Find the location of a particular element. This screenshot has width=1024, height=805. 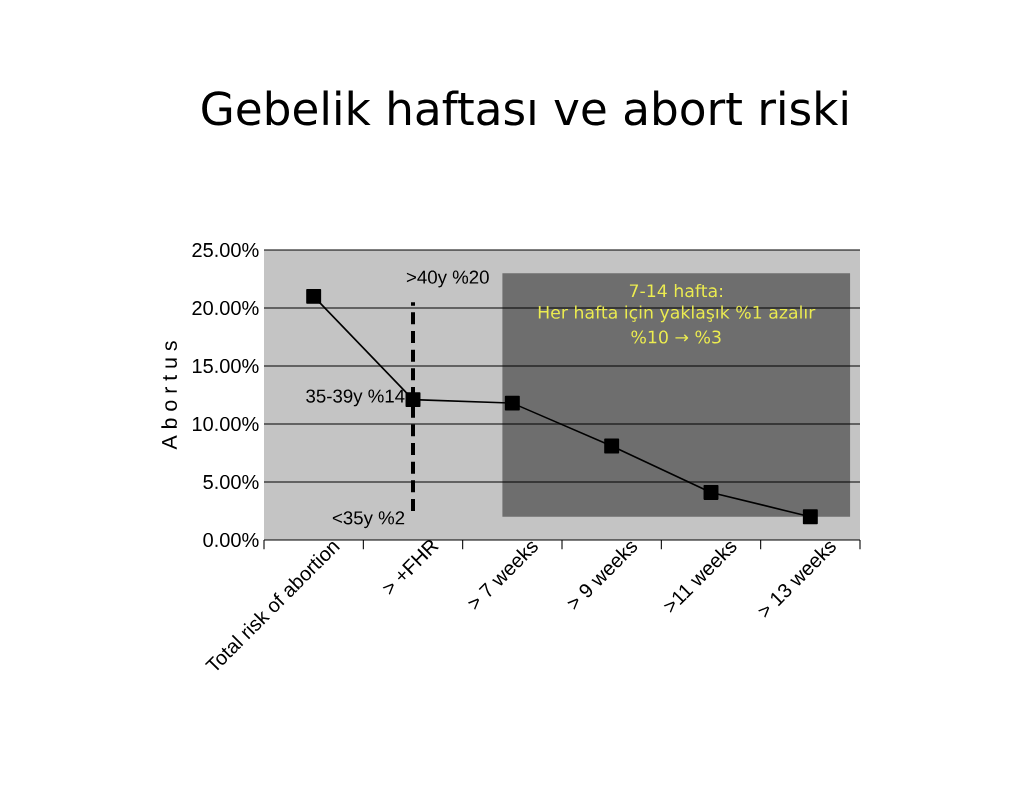

annotation: 35-39y %14 is located at coordinates (355, 398).